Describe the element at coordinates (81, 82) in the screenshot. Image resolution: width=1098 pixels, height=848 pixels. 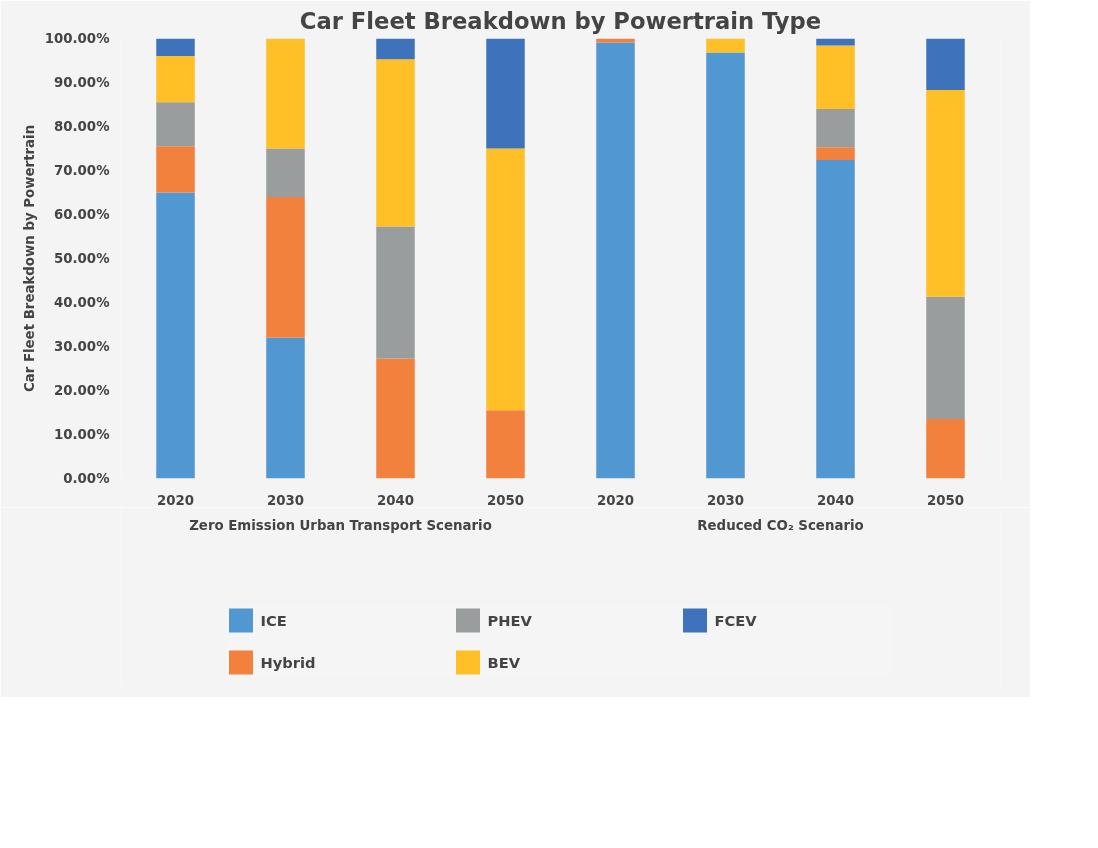
I see `y-tick-label: 90.00%` at that location.